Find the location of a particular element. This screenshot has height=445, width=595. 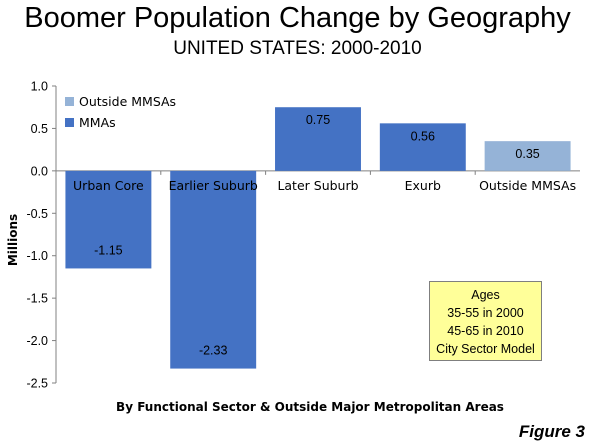

category-label: Outside MMSAs is located at coordinates (527, 185).